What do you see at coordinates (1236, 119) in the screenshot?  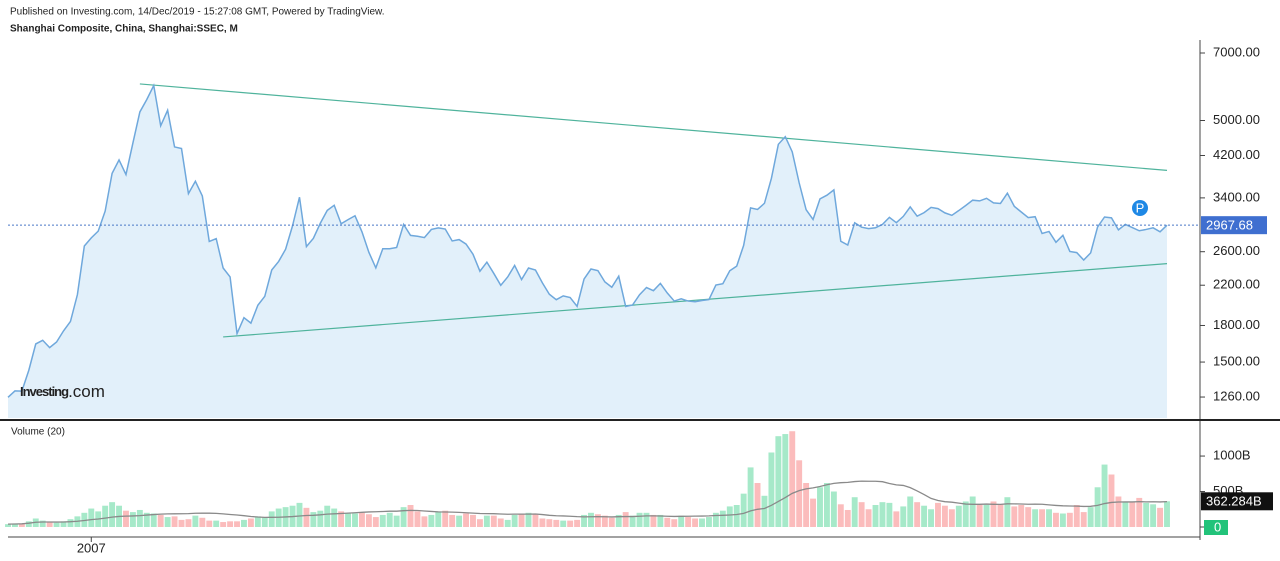 I see `y-tick-label: 5000.00` at bounding box center [1236, 119].